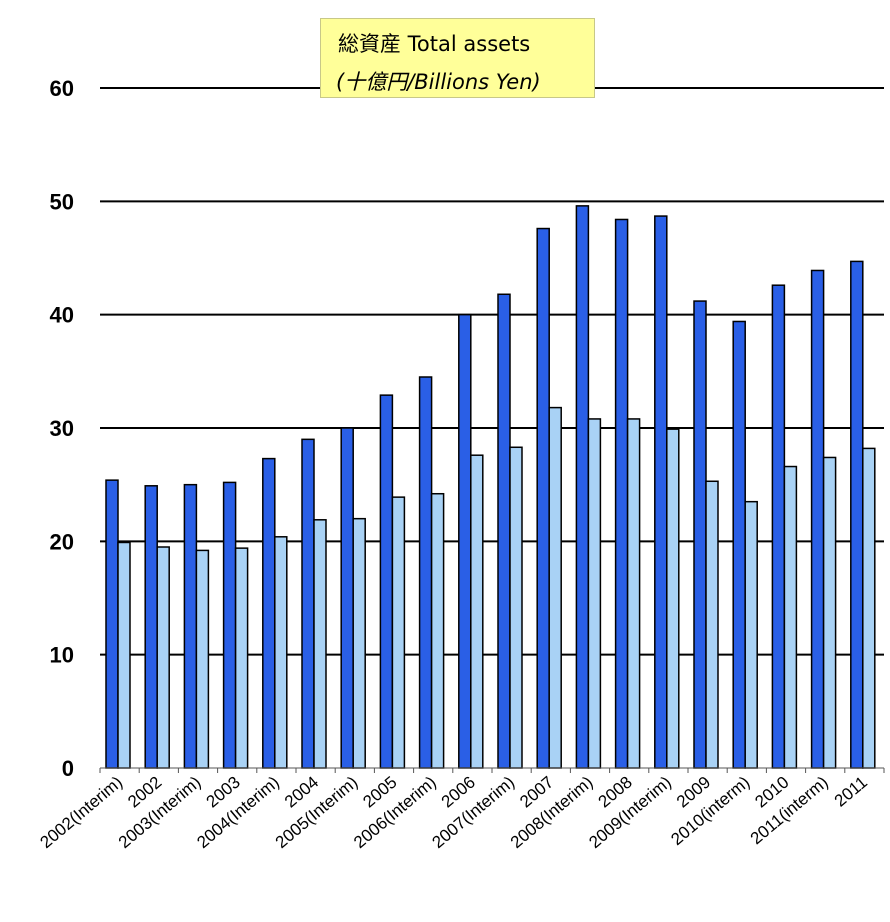  I want to click on y-tick-labels: 0 10 20 30 40 50 60, so click(62, 428).